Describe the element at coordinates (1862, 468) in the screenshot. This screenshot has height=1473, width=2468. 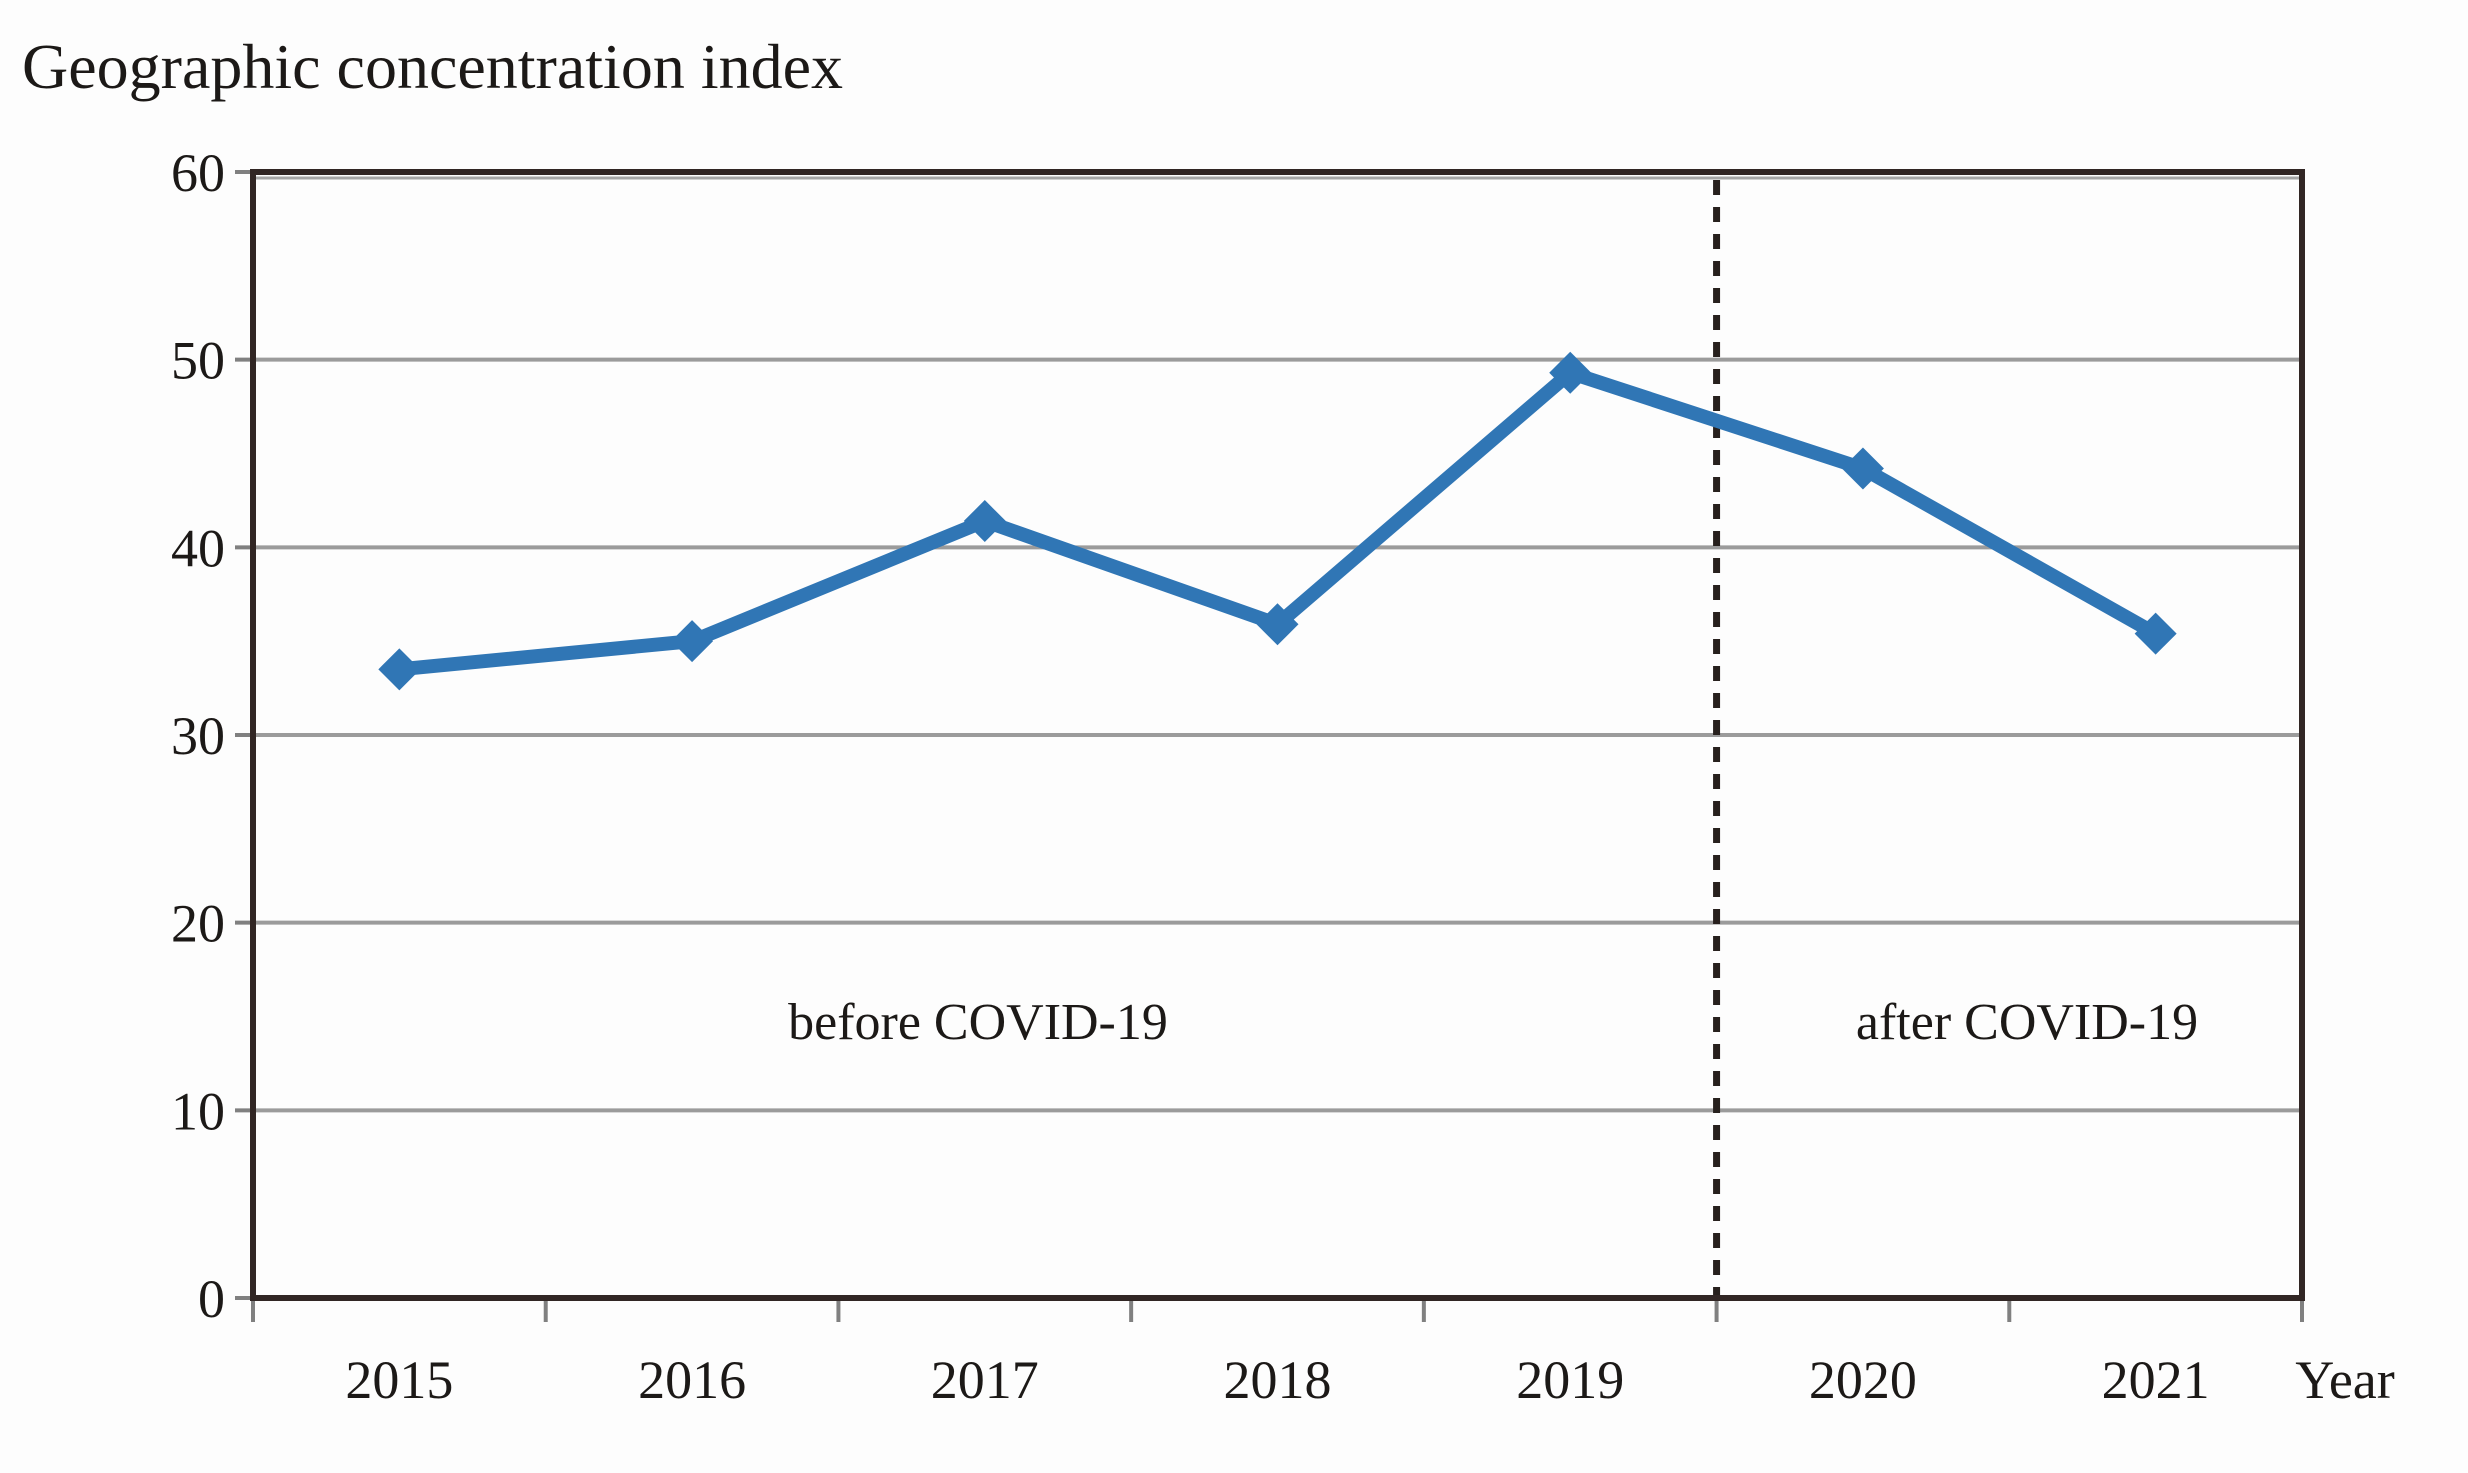
I see `data-point-marker-2020` at that location.